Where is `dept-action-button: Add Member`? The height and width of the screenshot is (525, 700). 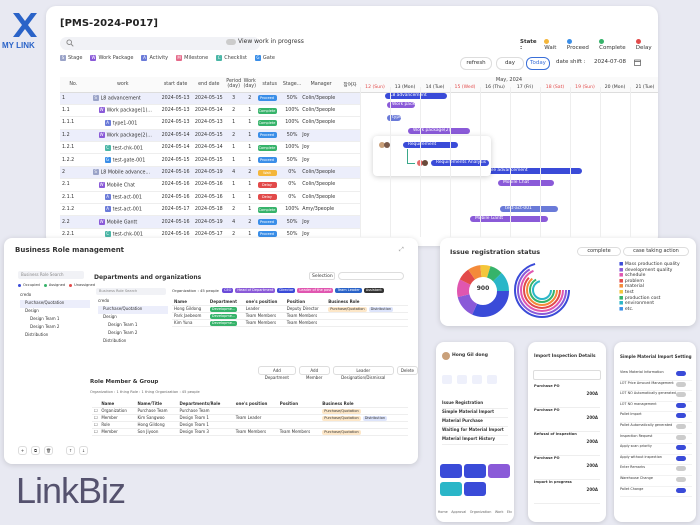
dept-action-button: Add Member is located at coordinates (314, 373).